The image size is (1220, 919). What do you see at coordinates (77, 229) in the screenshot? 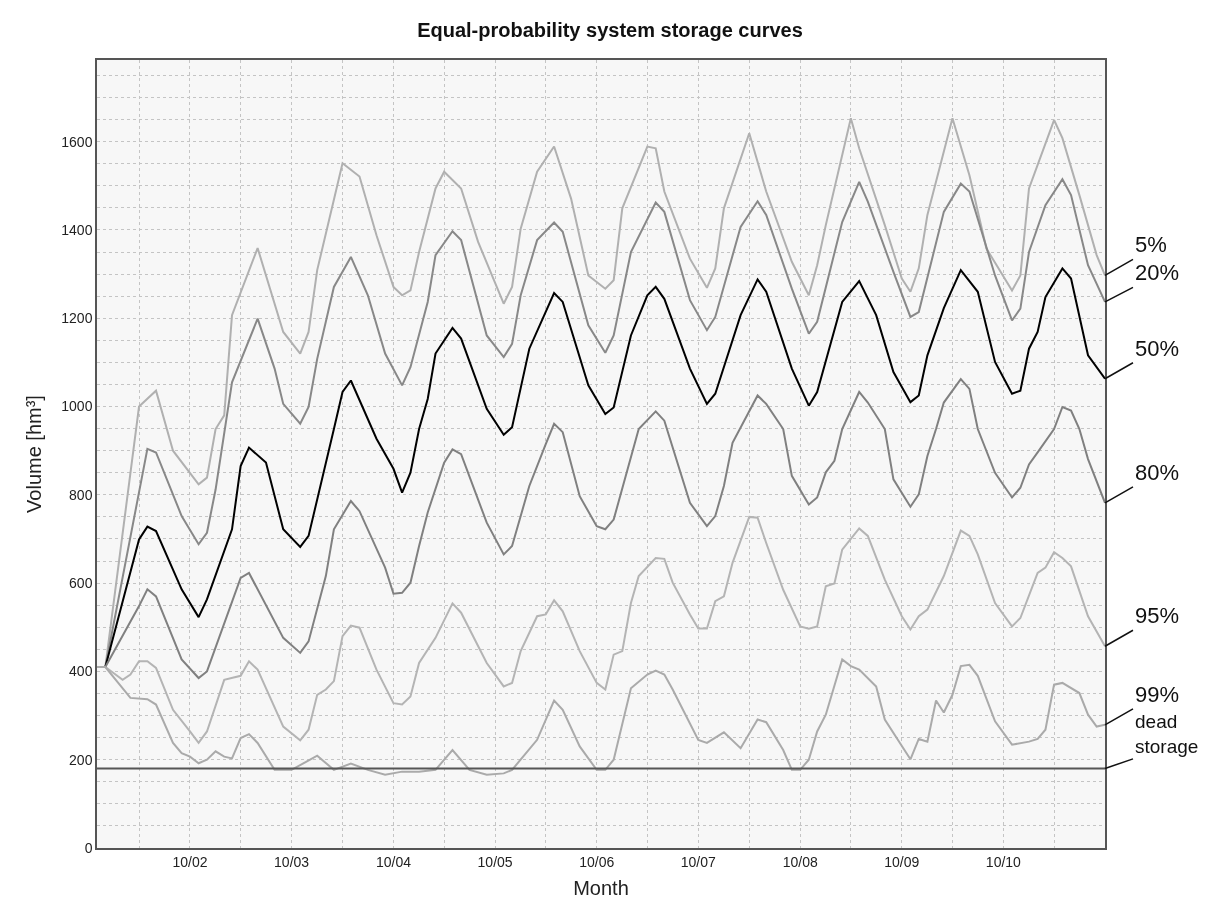
I see `y-tick-label: 1400` at bounding box center [77, 229].